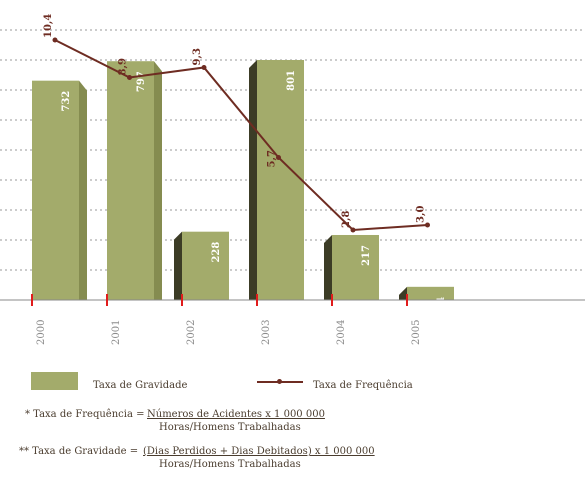  Describe the element at coordinates (140, 385) in the screenshot. I see `legend-label-gravidade: Taxa de Gravidade` at that location.